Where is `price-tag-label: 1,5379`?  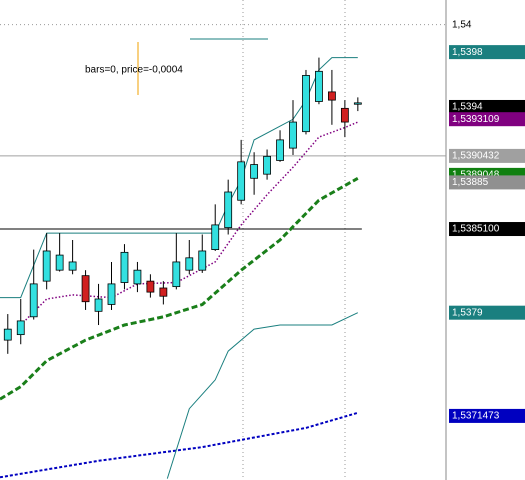 price-tag-label: 1,5379 is located at coordinates (467, 312).